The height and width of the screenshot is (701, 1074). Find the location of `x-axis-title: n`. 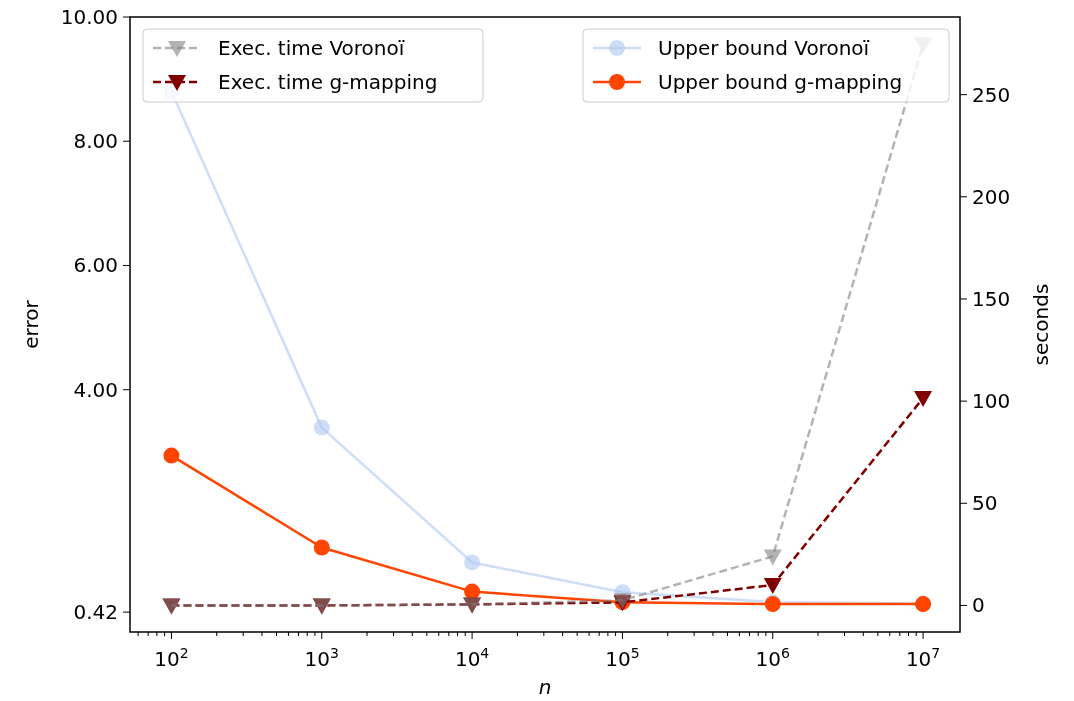

x-axis-title: n is located at coordinates (545, 687).